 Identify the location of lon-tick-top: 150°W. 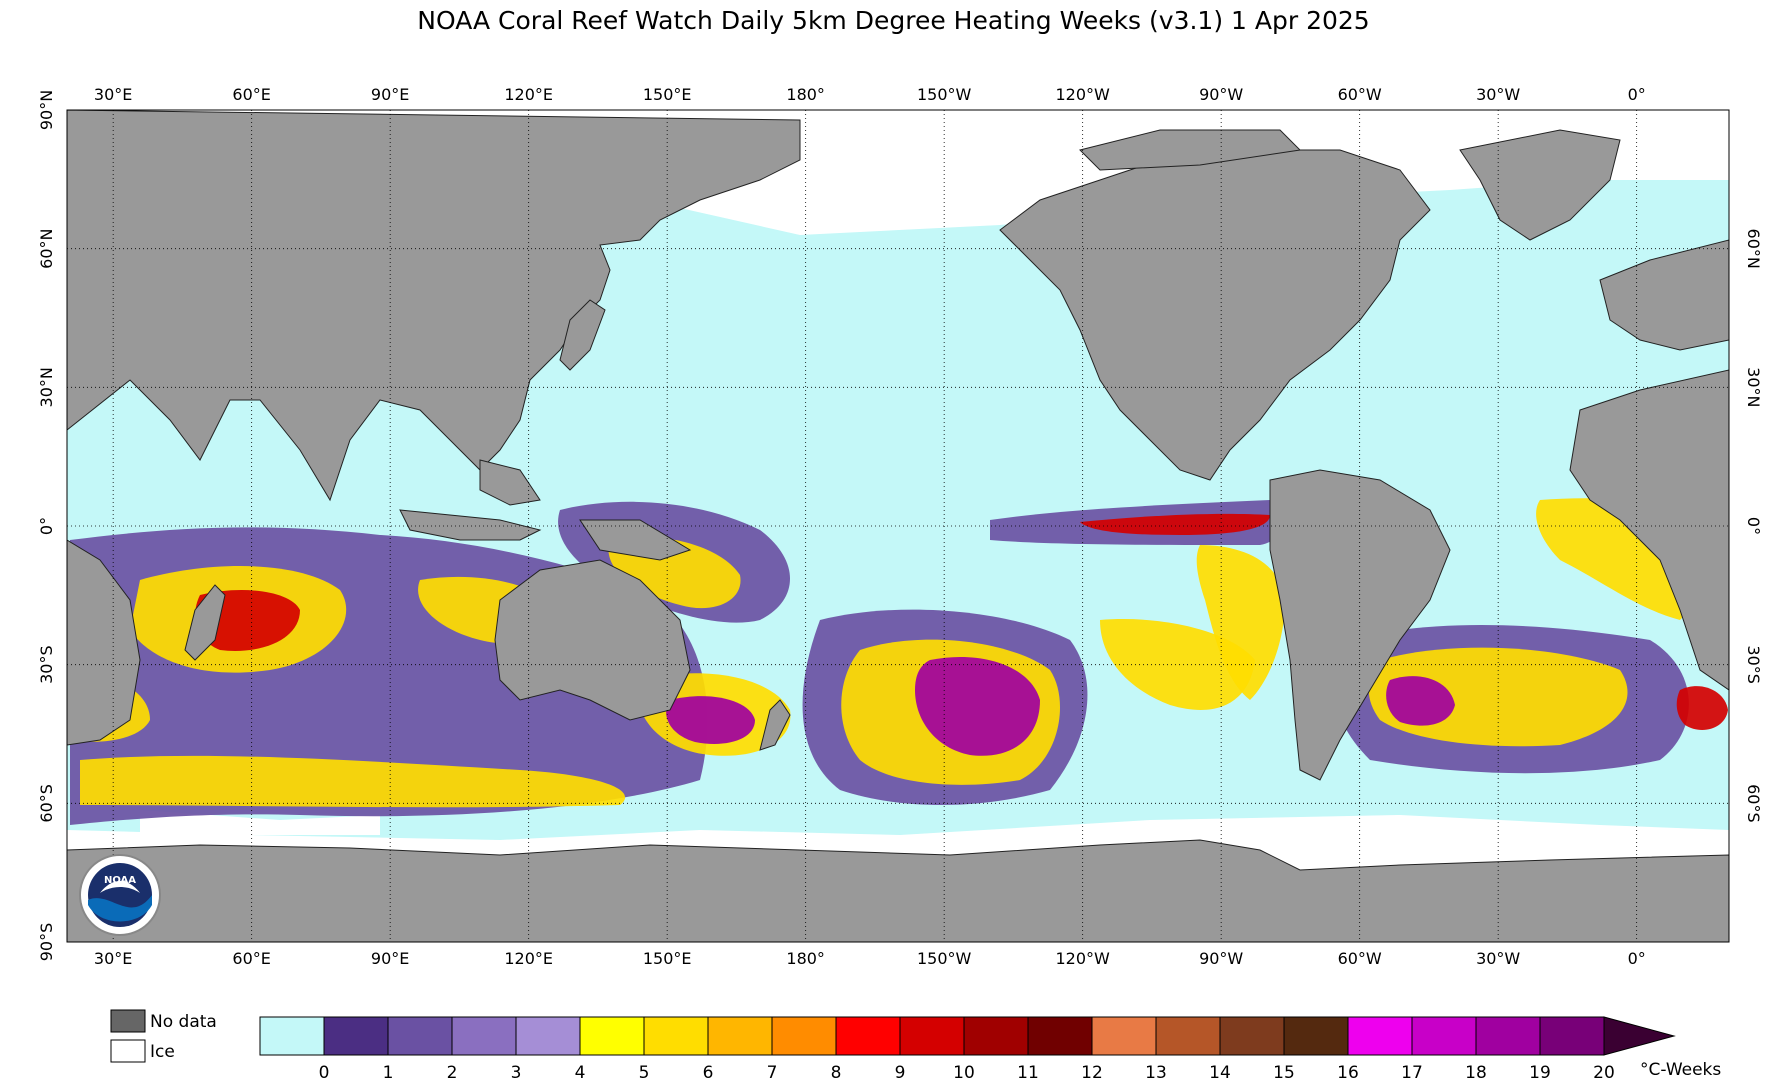
(944, 94).